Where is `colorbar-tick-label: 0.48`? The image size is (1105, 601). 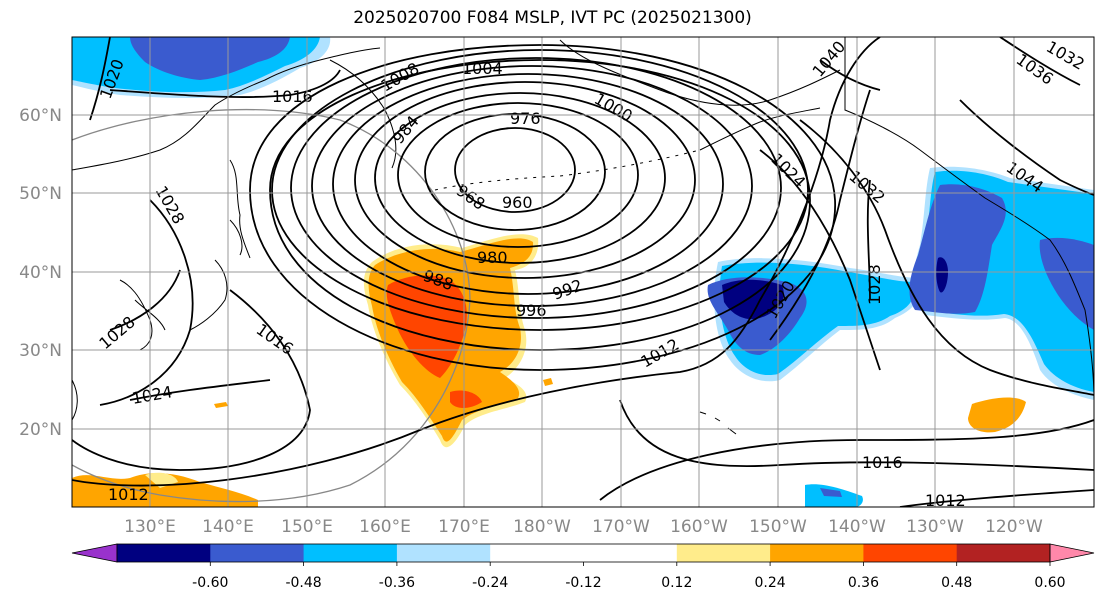
colorbar-tick-label: 0.48 is located at coordinates (956, 583).